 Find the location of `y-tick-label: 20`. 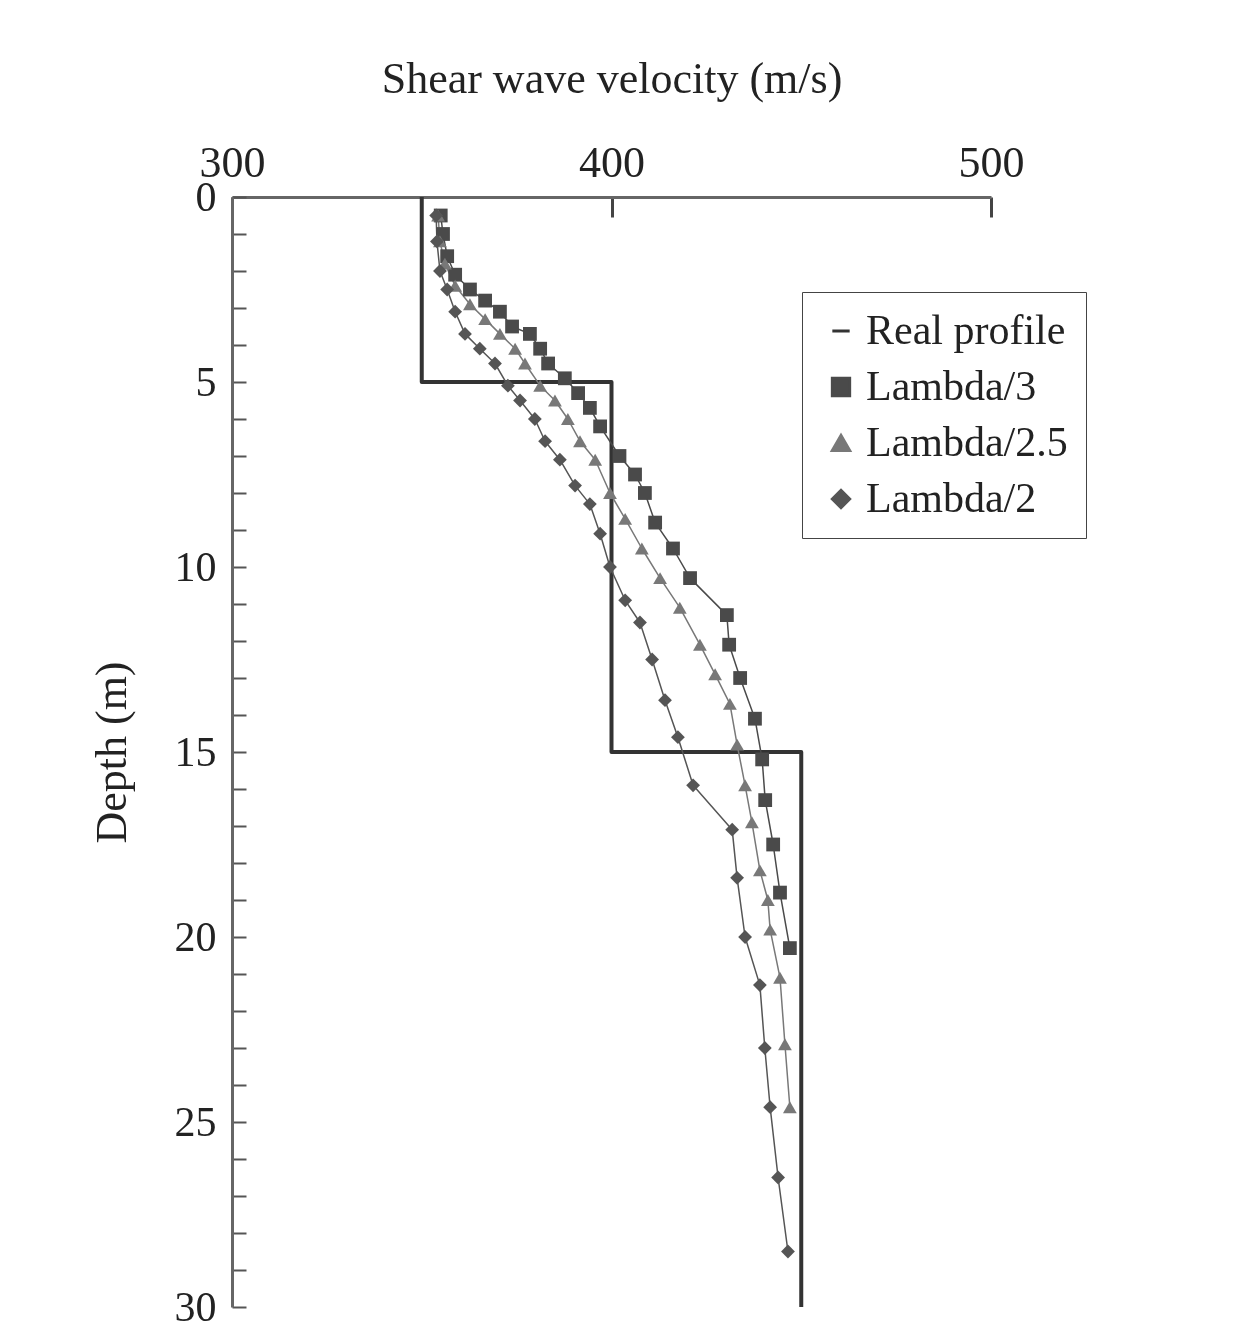

y-tick-label: 20 is located at coordinates (195, 936).